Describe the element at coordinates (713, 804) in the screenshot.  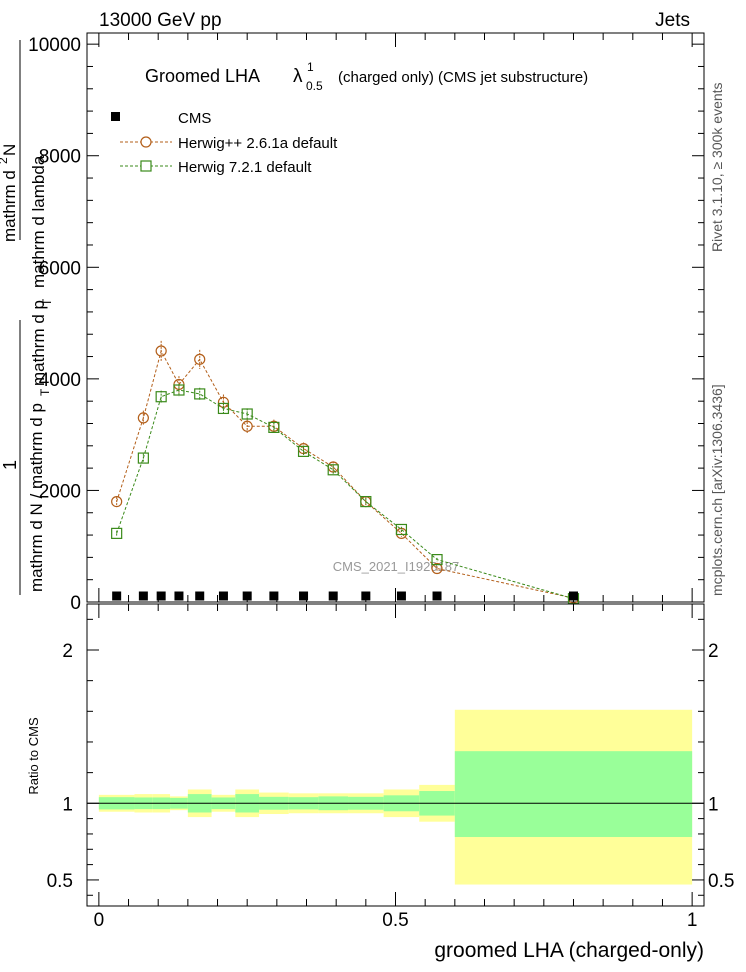
I see `ratio-y-tick-label-right: 1` at that location.